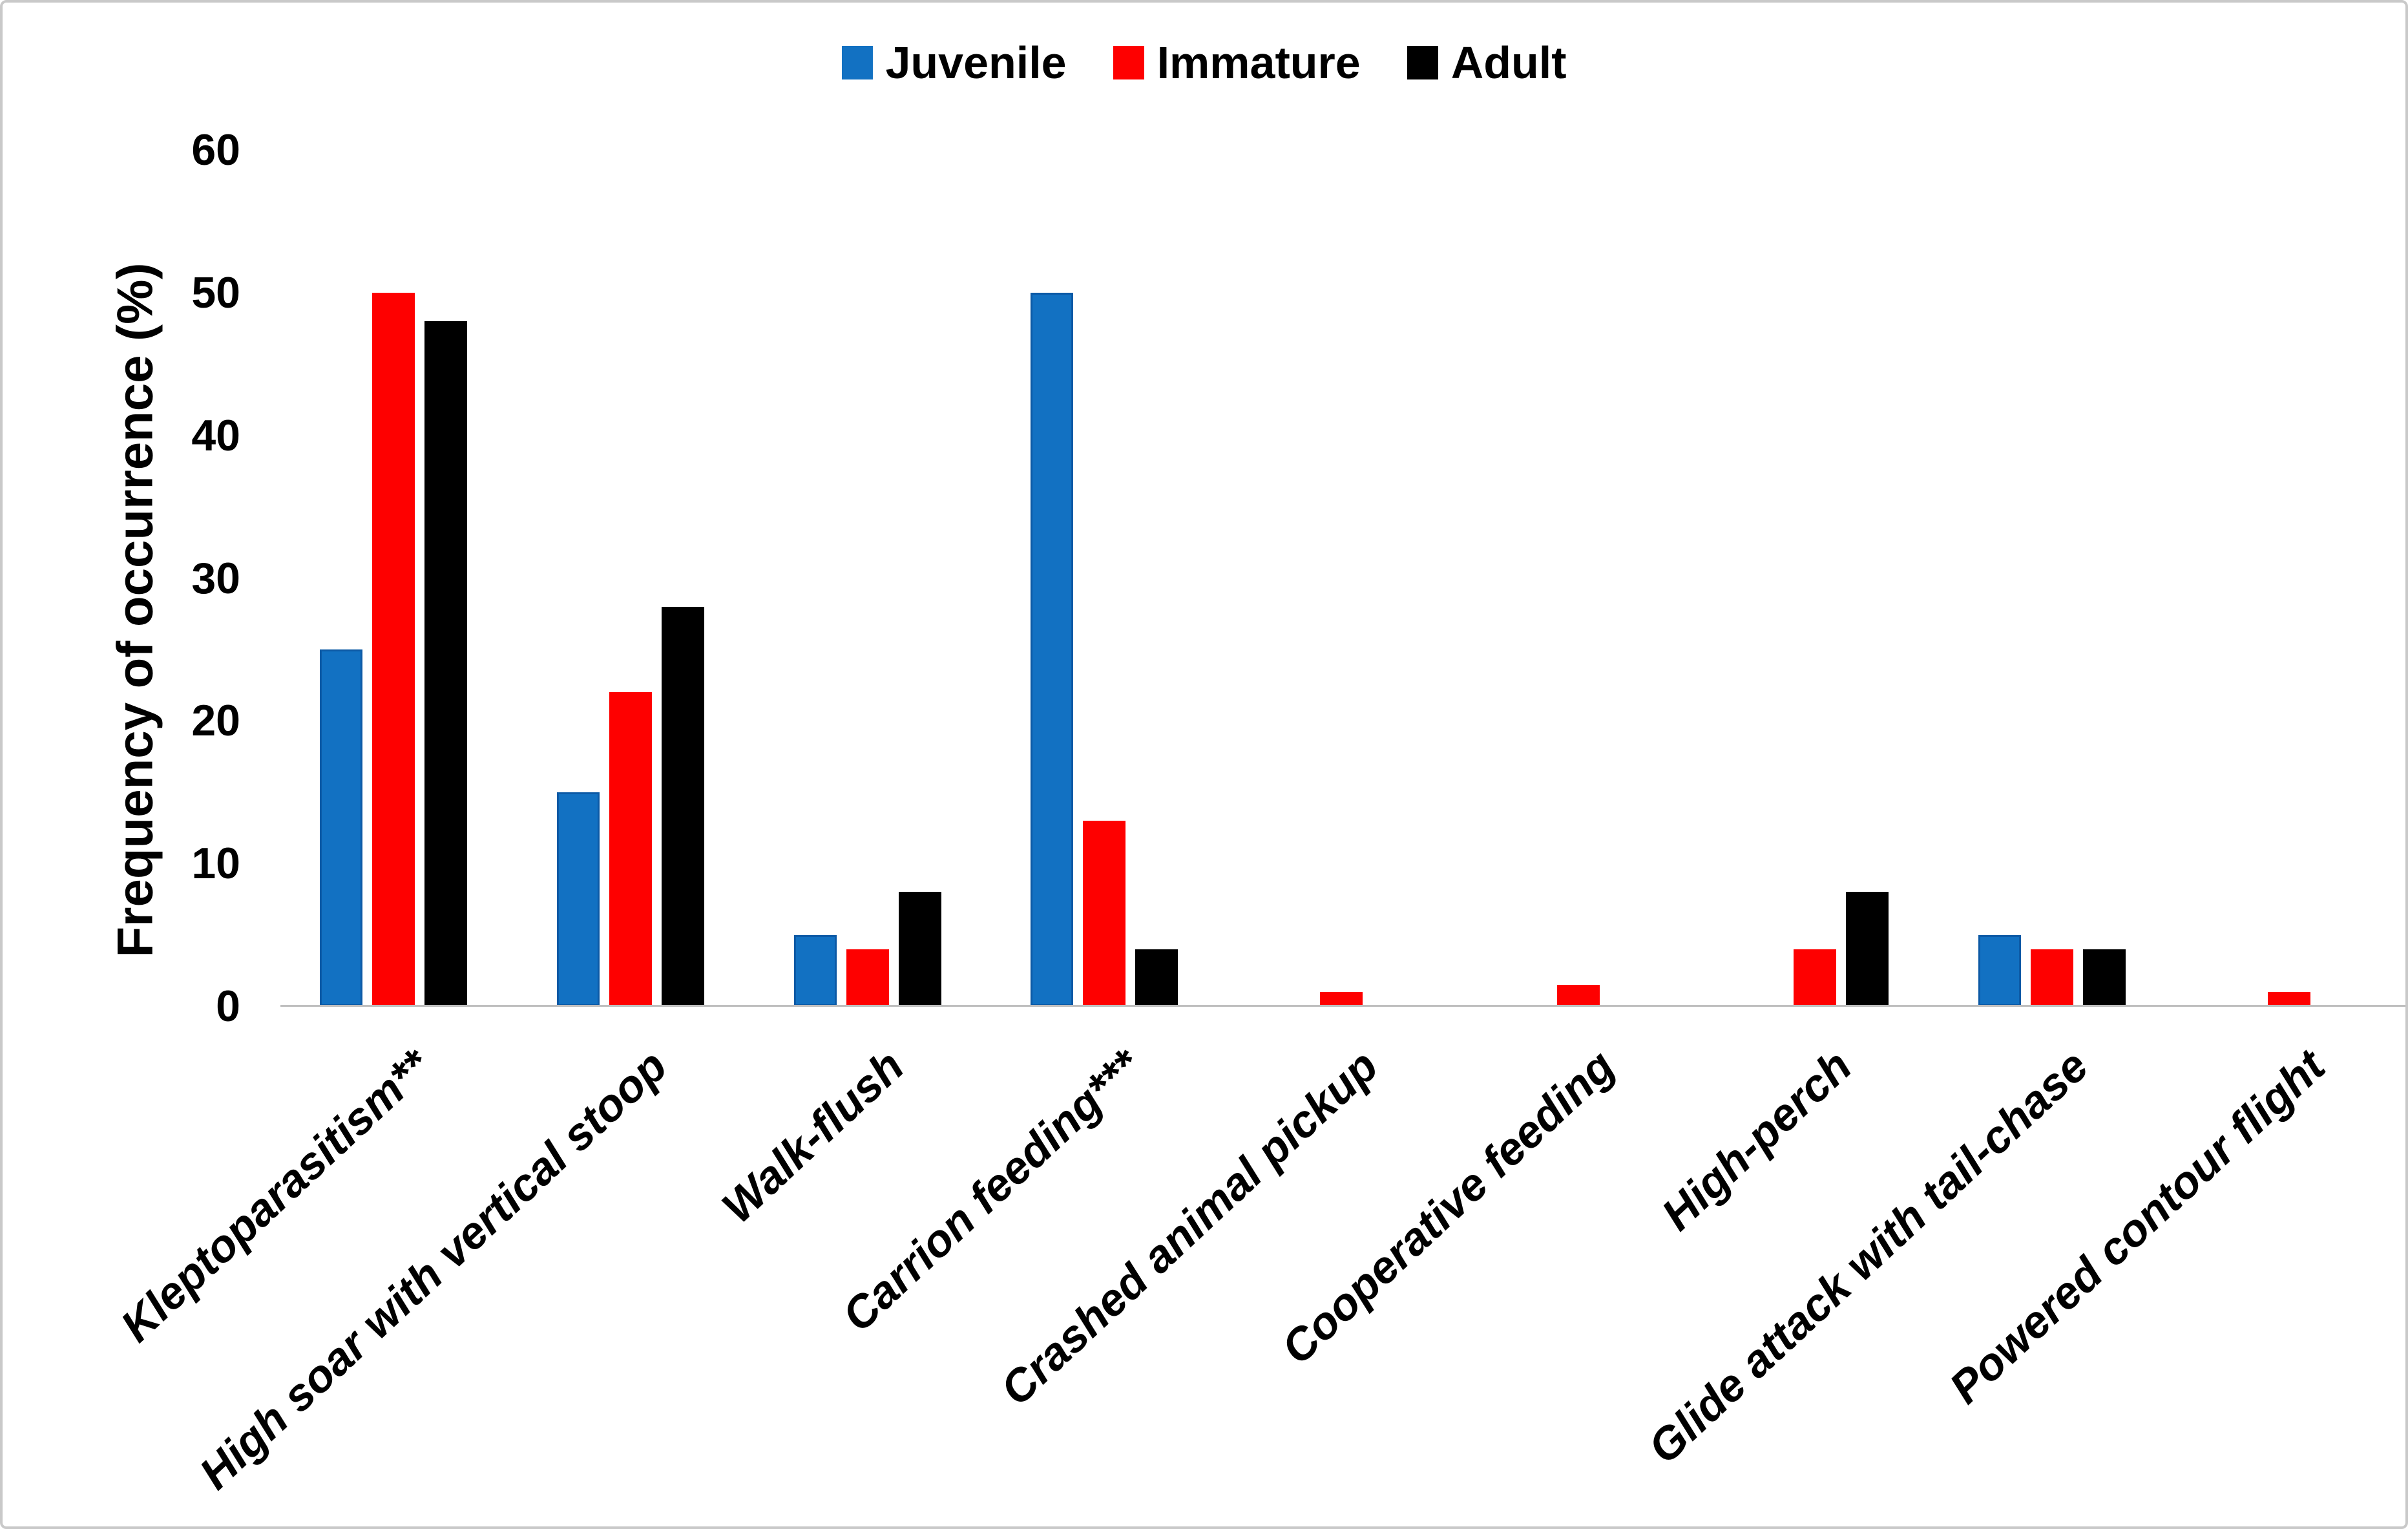  I want to click on x-axis-label: Crashed animal pickup, so click(1188, 1227).